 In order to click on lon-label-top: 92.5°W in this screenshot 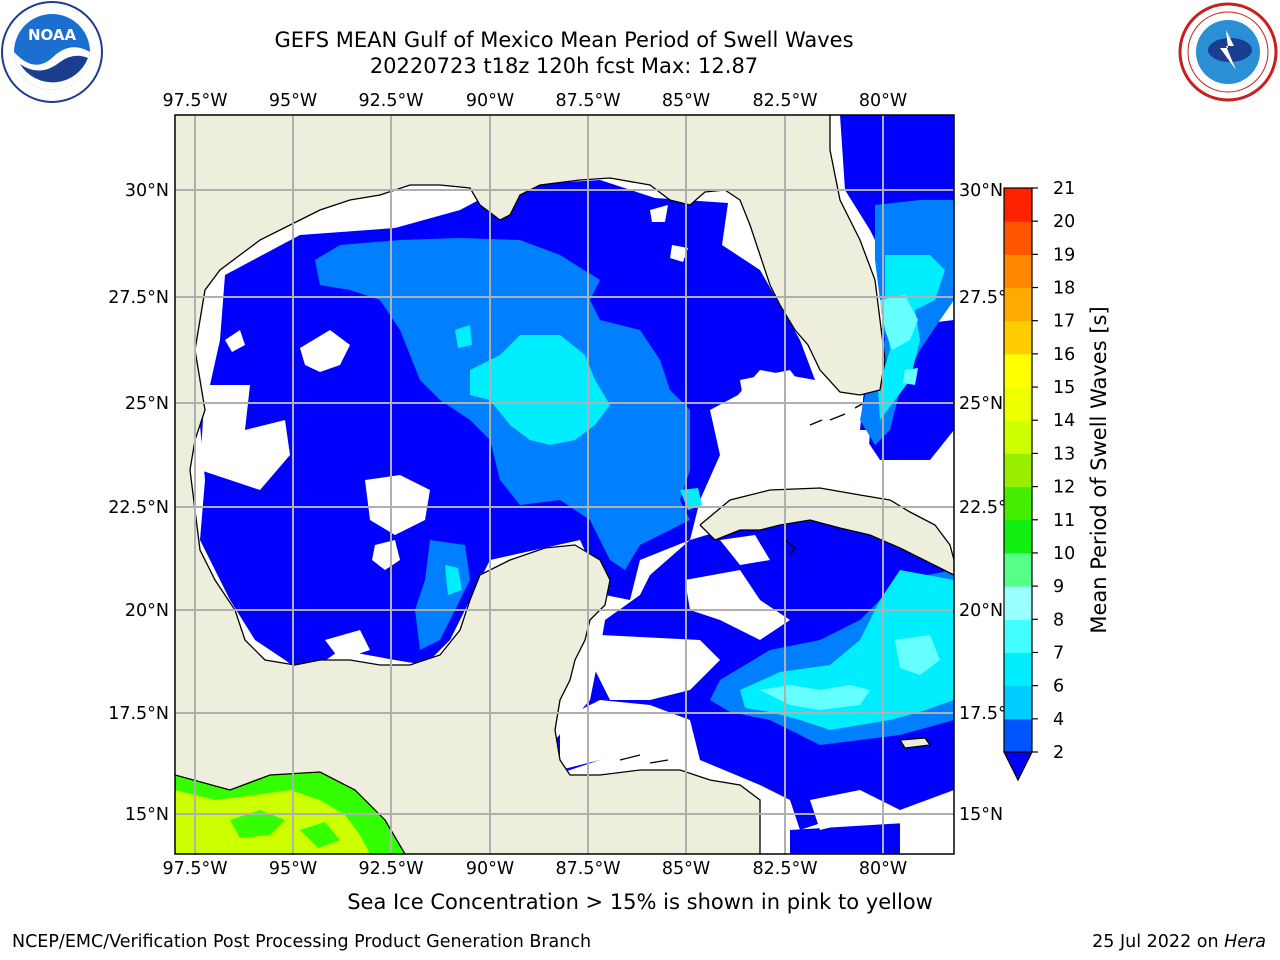, I will do `click(390, 101)`.